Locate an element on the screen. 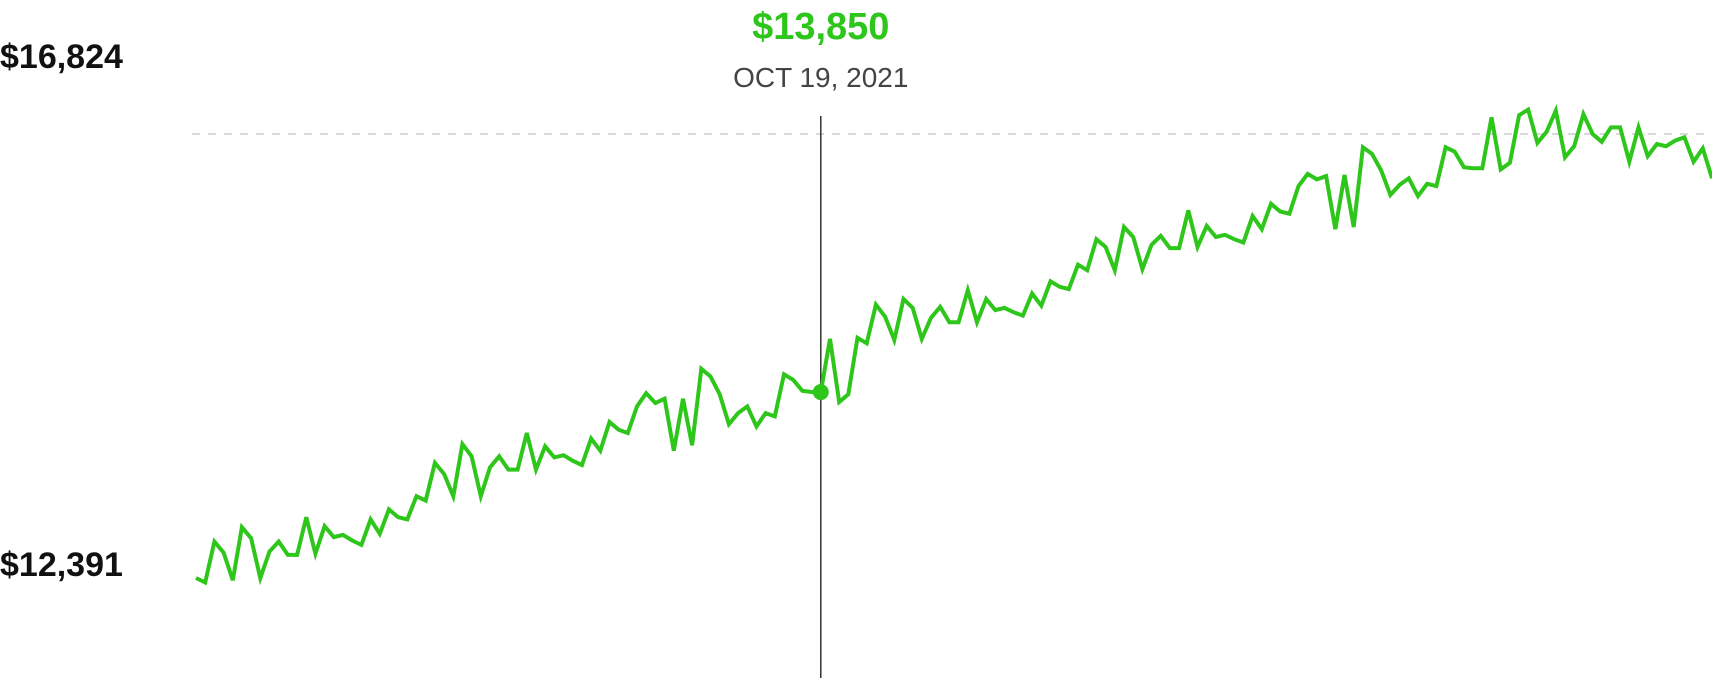  hover-point-marker is located at coordinates (820, 392).